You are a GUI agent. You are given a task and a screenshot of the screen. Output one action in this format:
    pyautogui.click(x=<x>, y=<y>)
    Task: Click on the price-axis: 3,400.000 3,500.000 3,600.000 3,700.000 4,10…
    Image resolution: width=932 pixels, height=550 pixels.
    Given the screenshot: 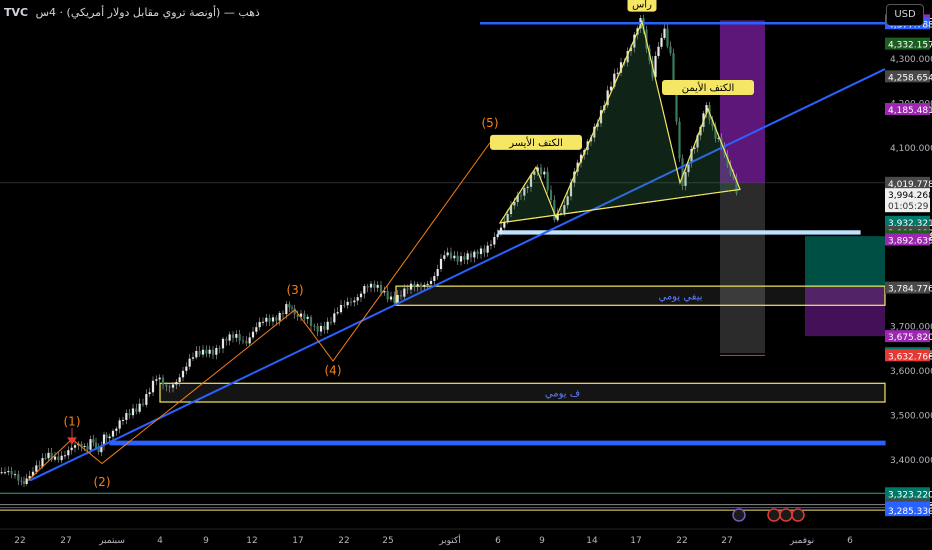 What is the action you would take?
    pyautogui.click(x=908, y=265)
    